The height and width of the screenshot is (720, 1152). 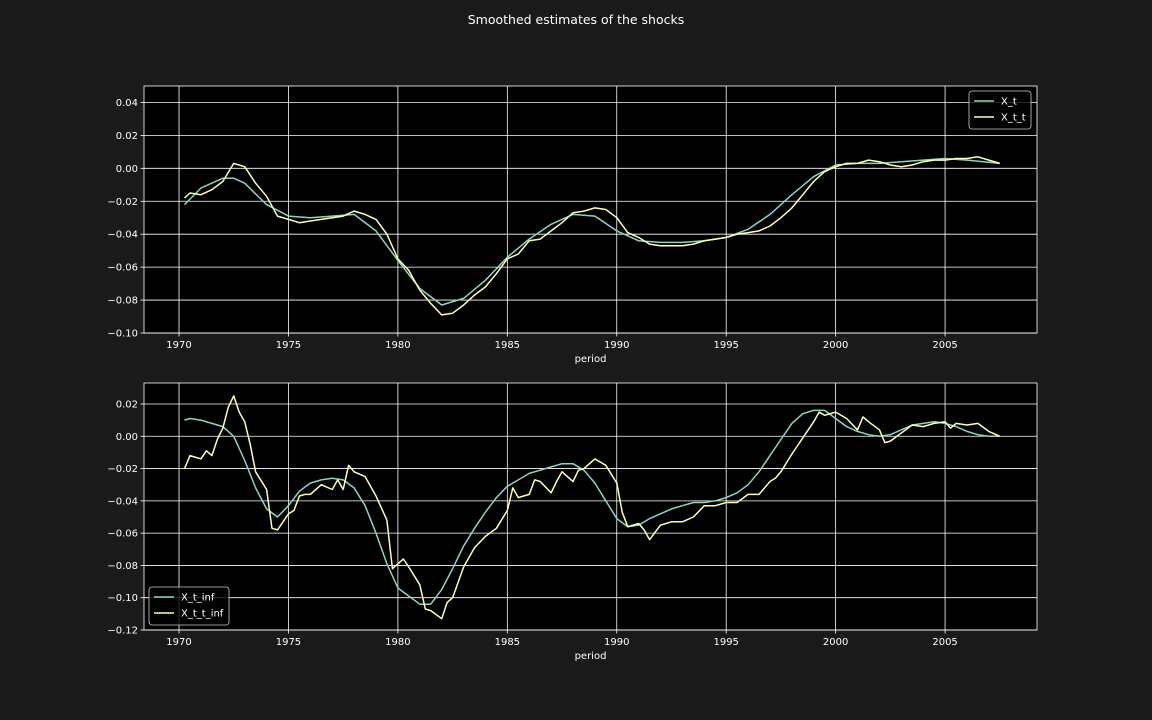 What do you see at coordinates (127, 404) in the screenshot?
I see `chart-1-y-tick-label: 0.02` at bounding box center [127, 404].